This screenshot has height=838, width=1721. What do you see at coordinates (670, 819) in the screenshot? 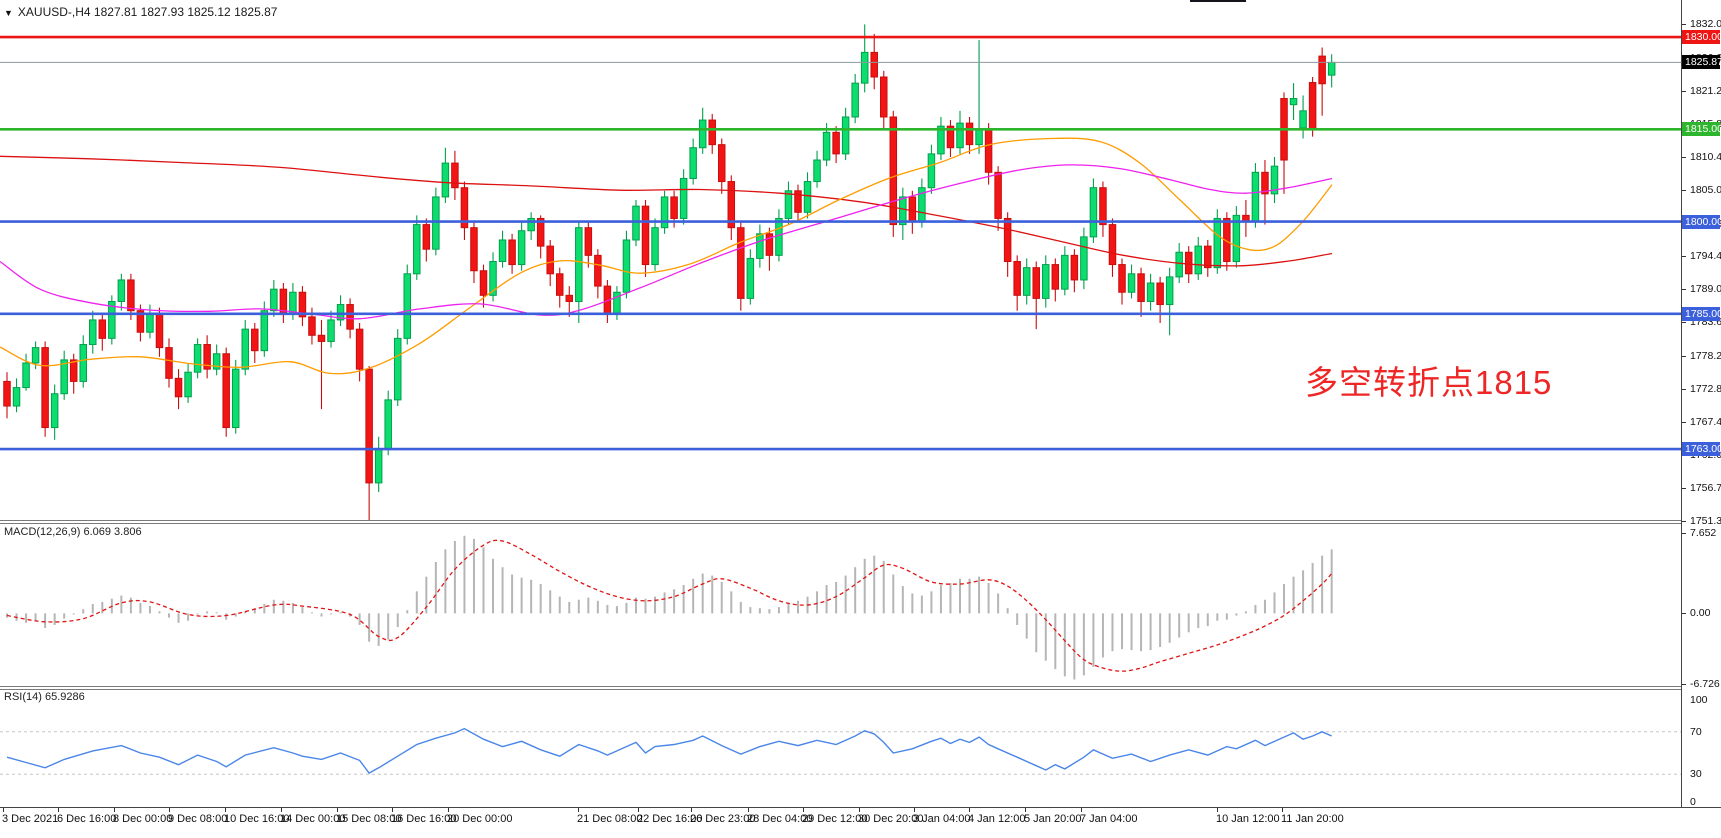
I see `time-axis-label: 22 Dec 16:00` at bounding box center [670, 819].